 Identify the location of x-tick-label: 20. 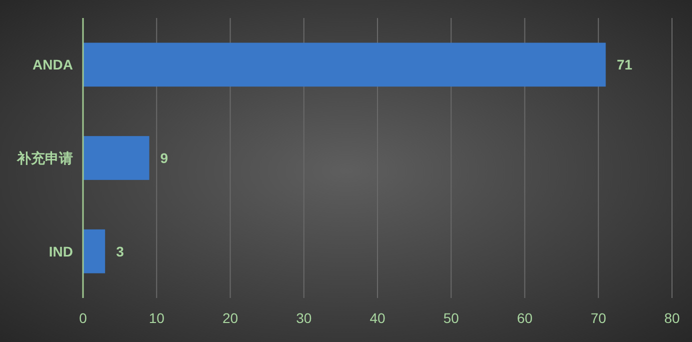
(230, 318).